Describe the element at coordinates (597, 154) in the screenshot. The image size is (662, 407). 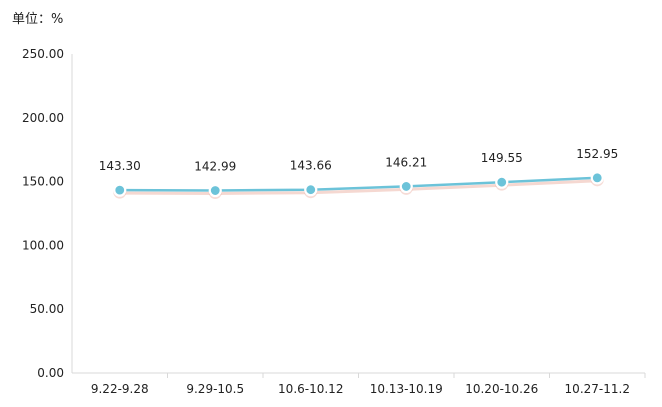
I see `data-label: 152.95` at that location.